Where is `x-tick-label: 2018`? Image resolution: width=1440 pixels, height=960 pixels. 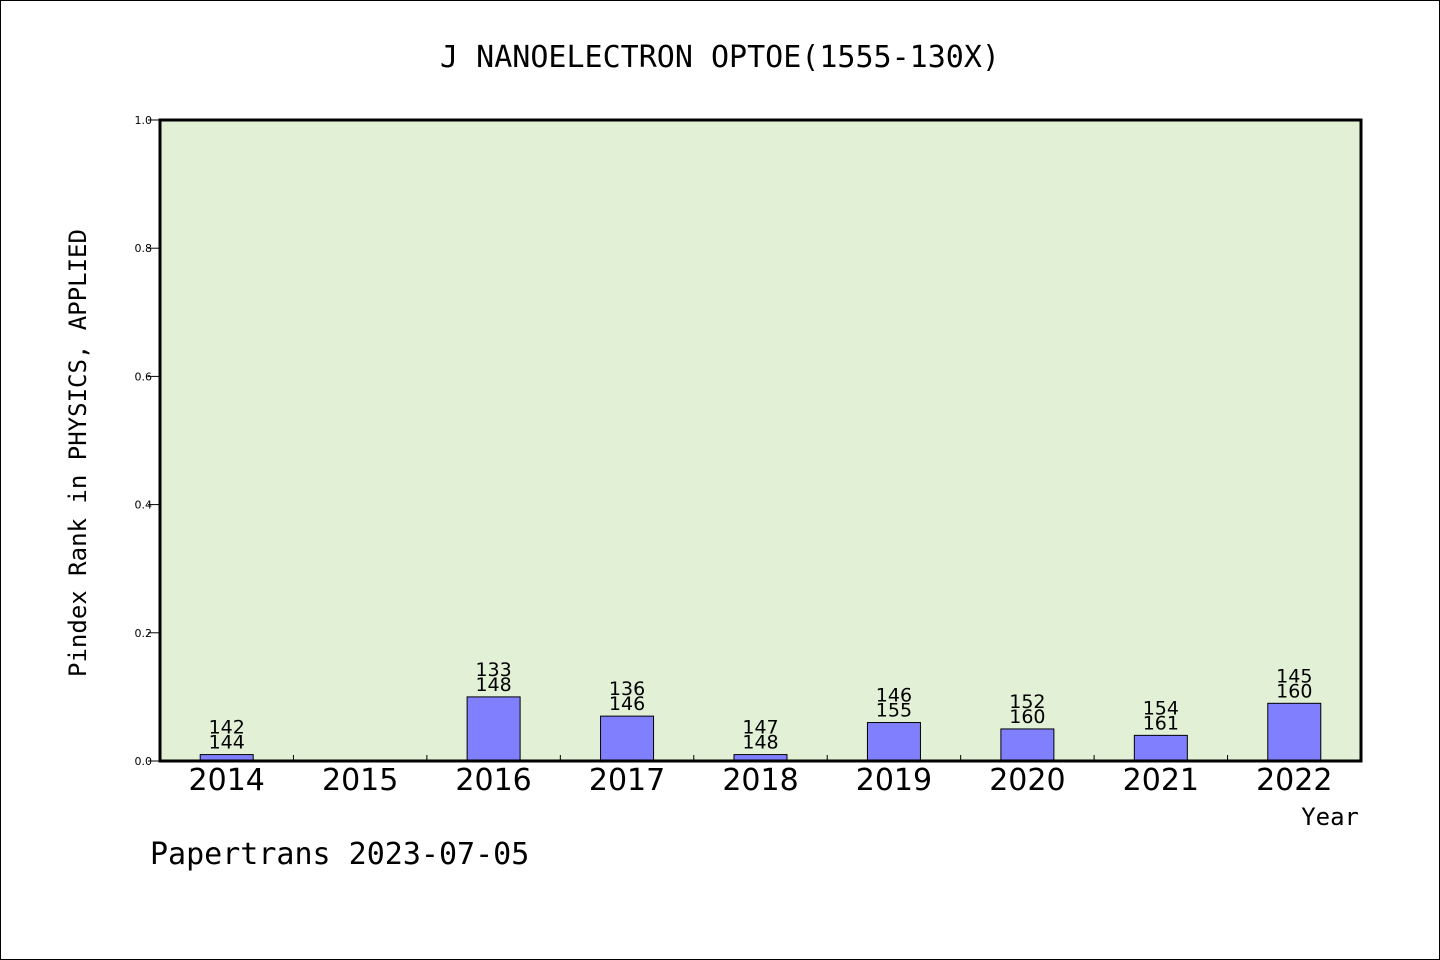
x-tick-label: 2018 is located at coordinates (760, 780).